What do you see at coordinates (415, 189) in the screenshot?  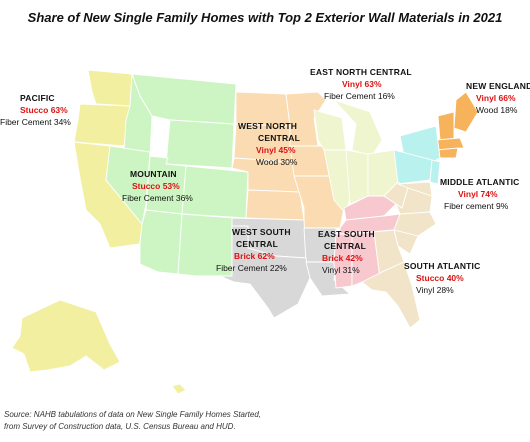 I see `state-md-de` at bounding box center [415, 189].